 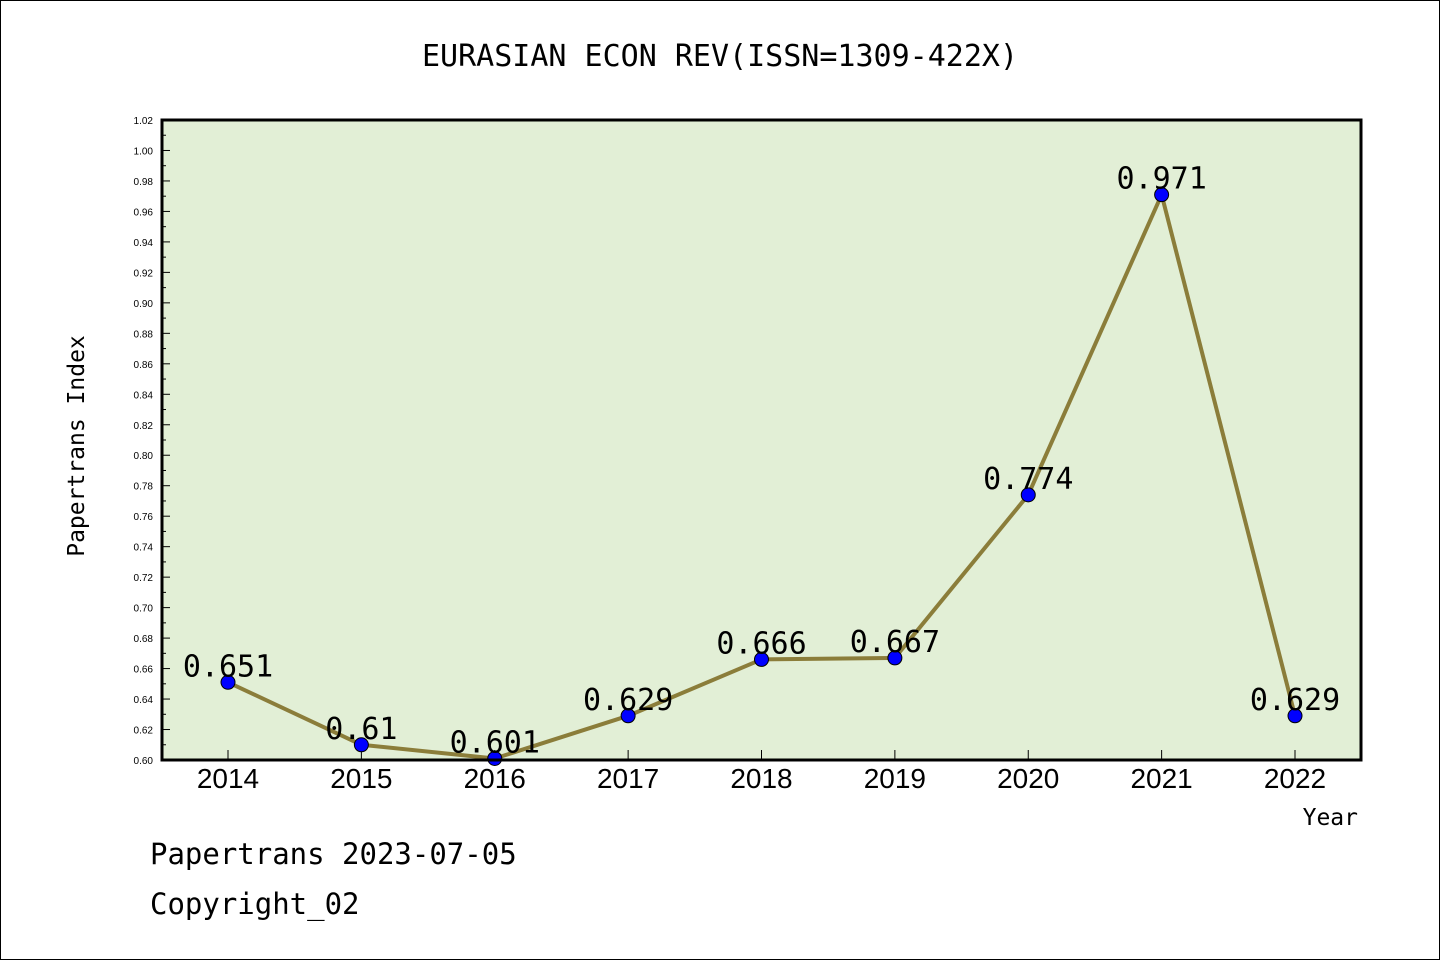 I want to click on x-tick-label: 2018, so click(x=761, y=778).